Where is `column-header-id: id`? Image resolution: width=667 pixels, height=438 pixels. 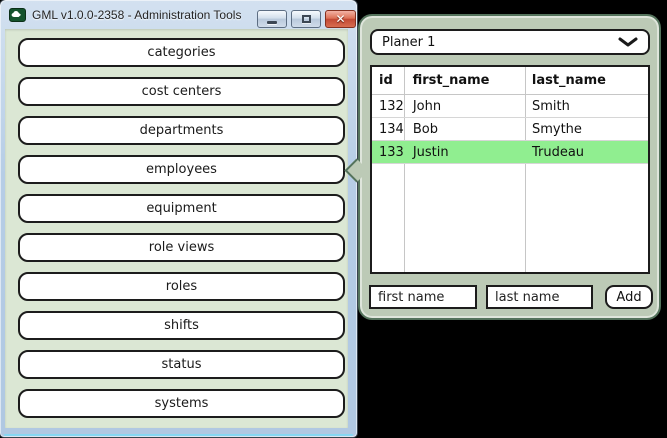
column-header-id: id is located at coordinates (386, 80).